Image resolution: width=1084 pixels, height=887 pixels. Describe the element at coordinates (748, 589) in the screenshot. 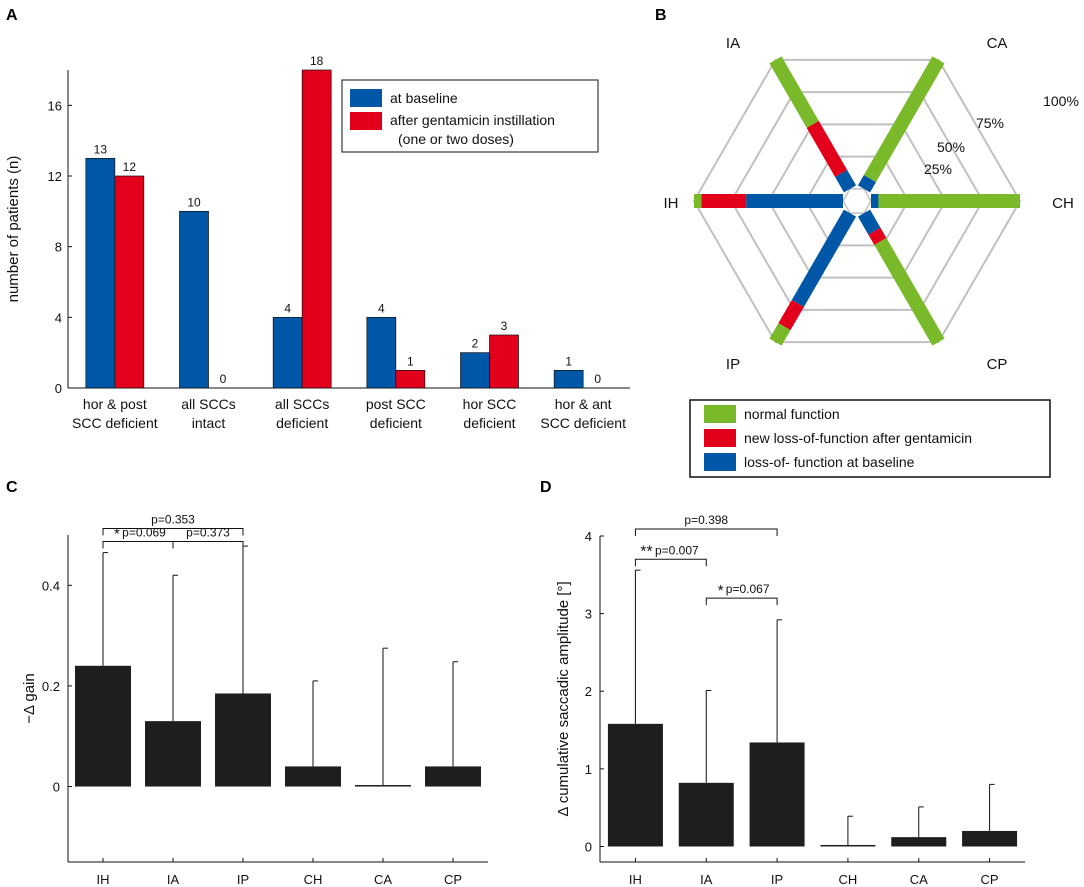

I see `p-value-label: p=0.067` at that location.